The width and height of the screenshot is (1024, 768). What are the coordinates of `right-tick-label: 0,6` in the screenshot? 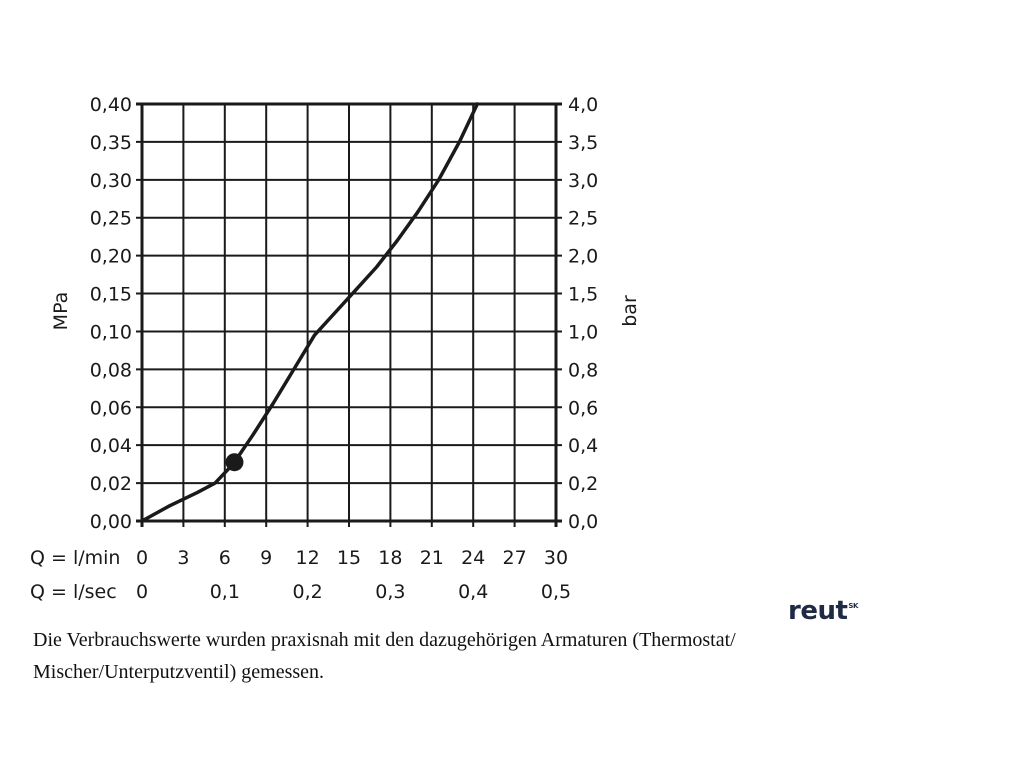 It's located at (583, 408).